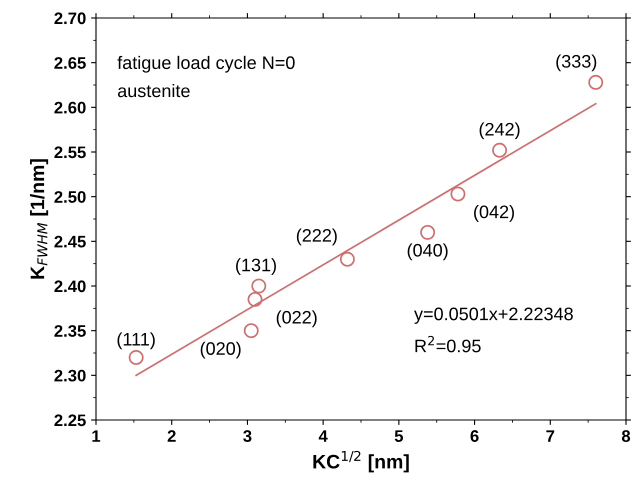 The image size is (643, 486). Describe the element at coordinates (428, 251) in the screenshot. I see `annotation: (040)` at that location.